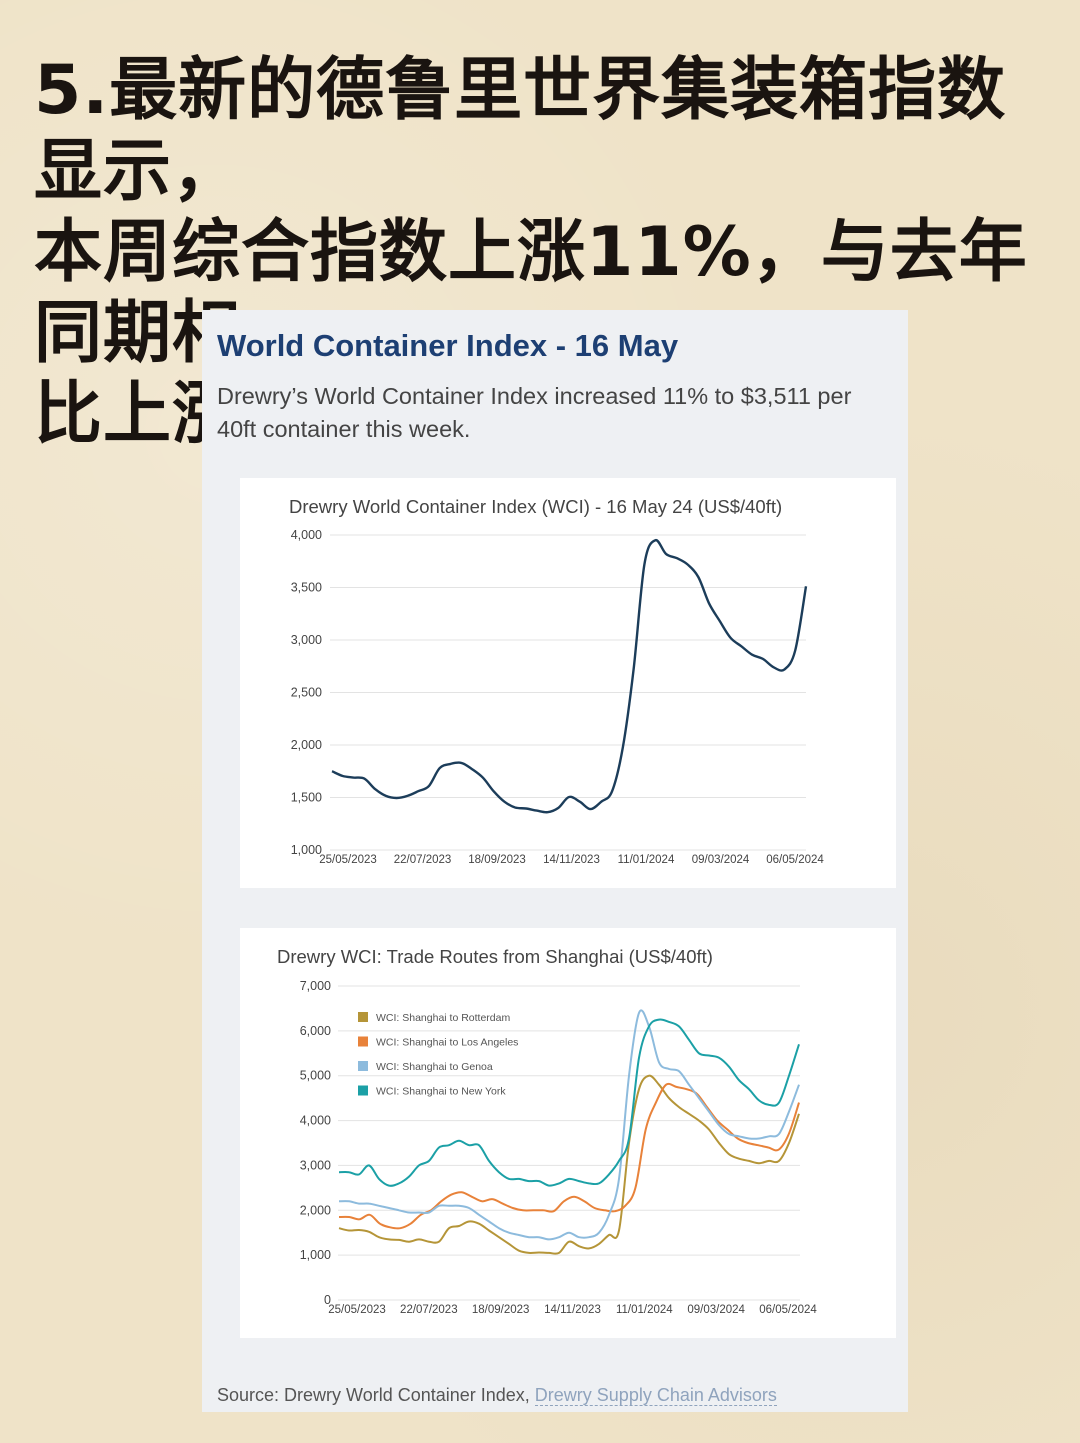 Image resolution: width=1080 pixels, height=1443 pixels. I want to click on source-link: Drewry Supply Chain Advisors, so click(655, 1395).